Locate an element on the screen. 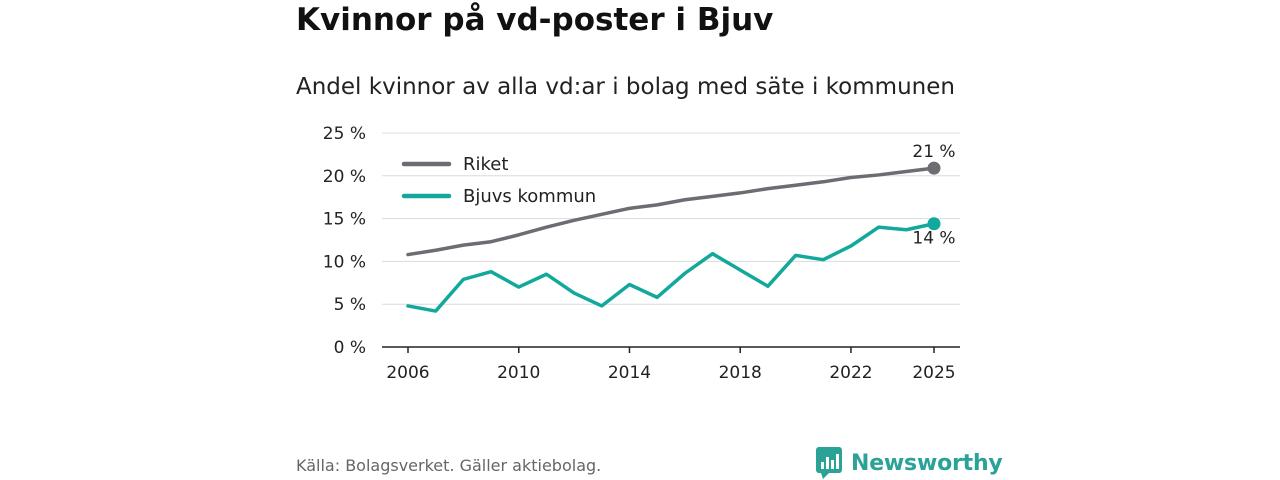  series-line-riket is located at coordinates (671, 211).